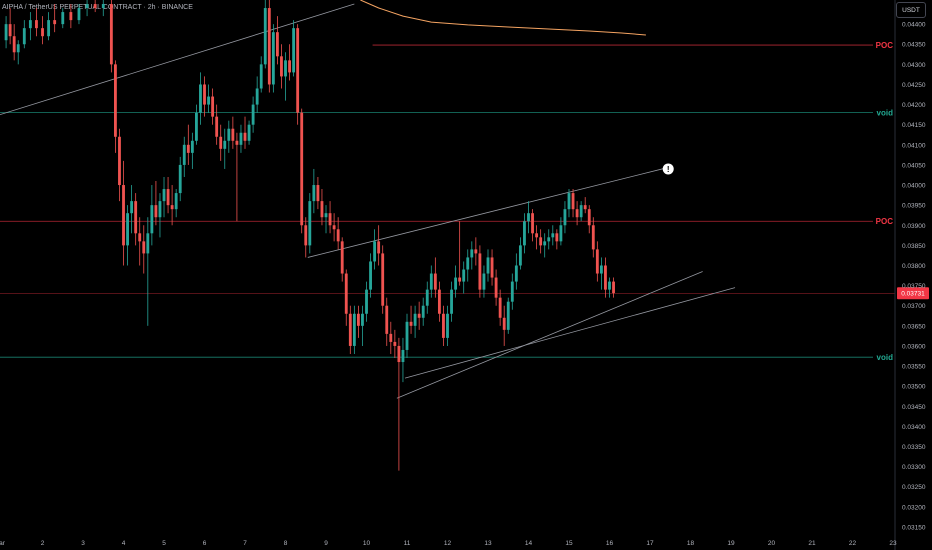 Image resolution: width=932 pixels, height=550 pixels. Describe the element at coordinates (853, 543) in the screenshot. I see `time-tick-label: 22` at that location.